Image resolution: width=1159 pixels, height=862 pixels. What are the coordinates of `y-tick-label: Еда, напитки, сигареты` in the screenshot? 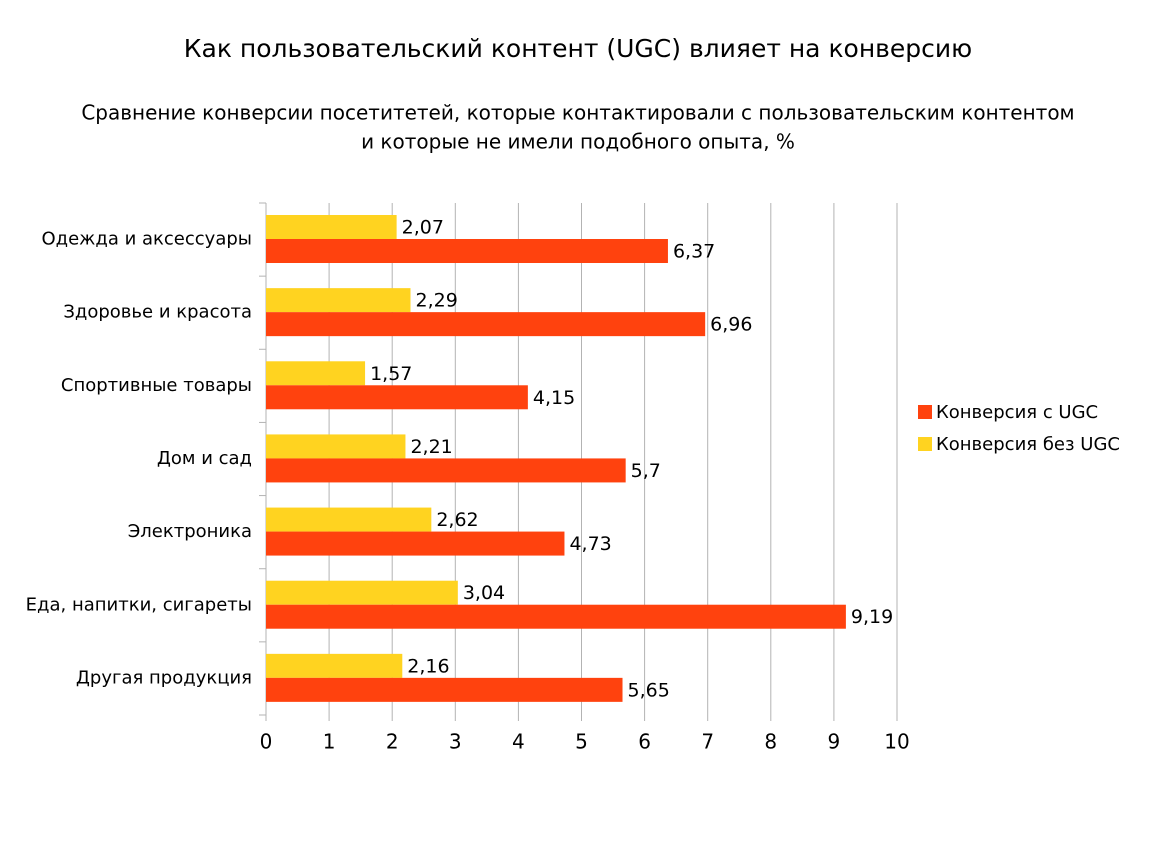 It's located at (139, 604).